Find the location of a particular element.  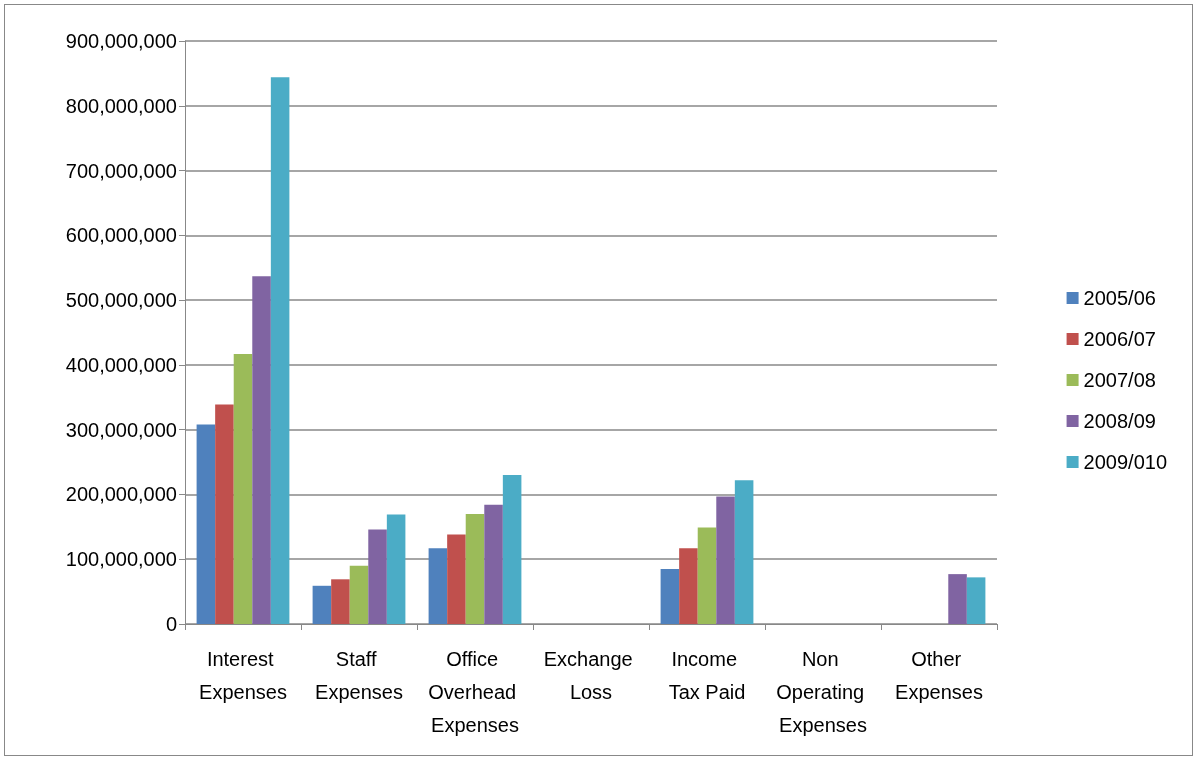

x-tick-label: Non Operating Expenses is located at coordinates (823, 691).